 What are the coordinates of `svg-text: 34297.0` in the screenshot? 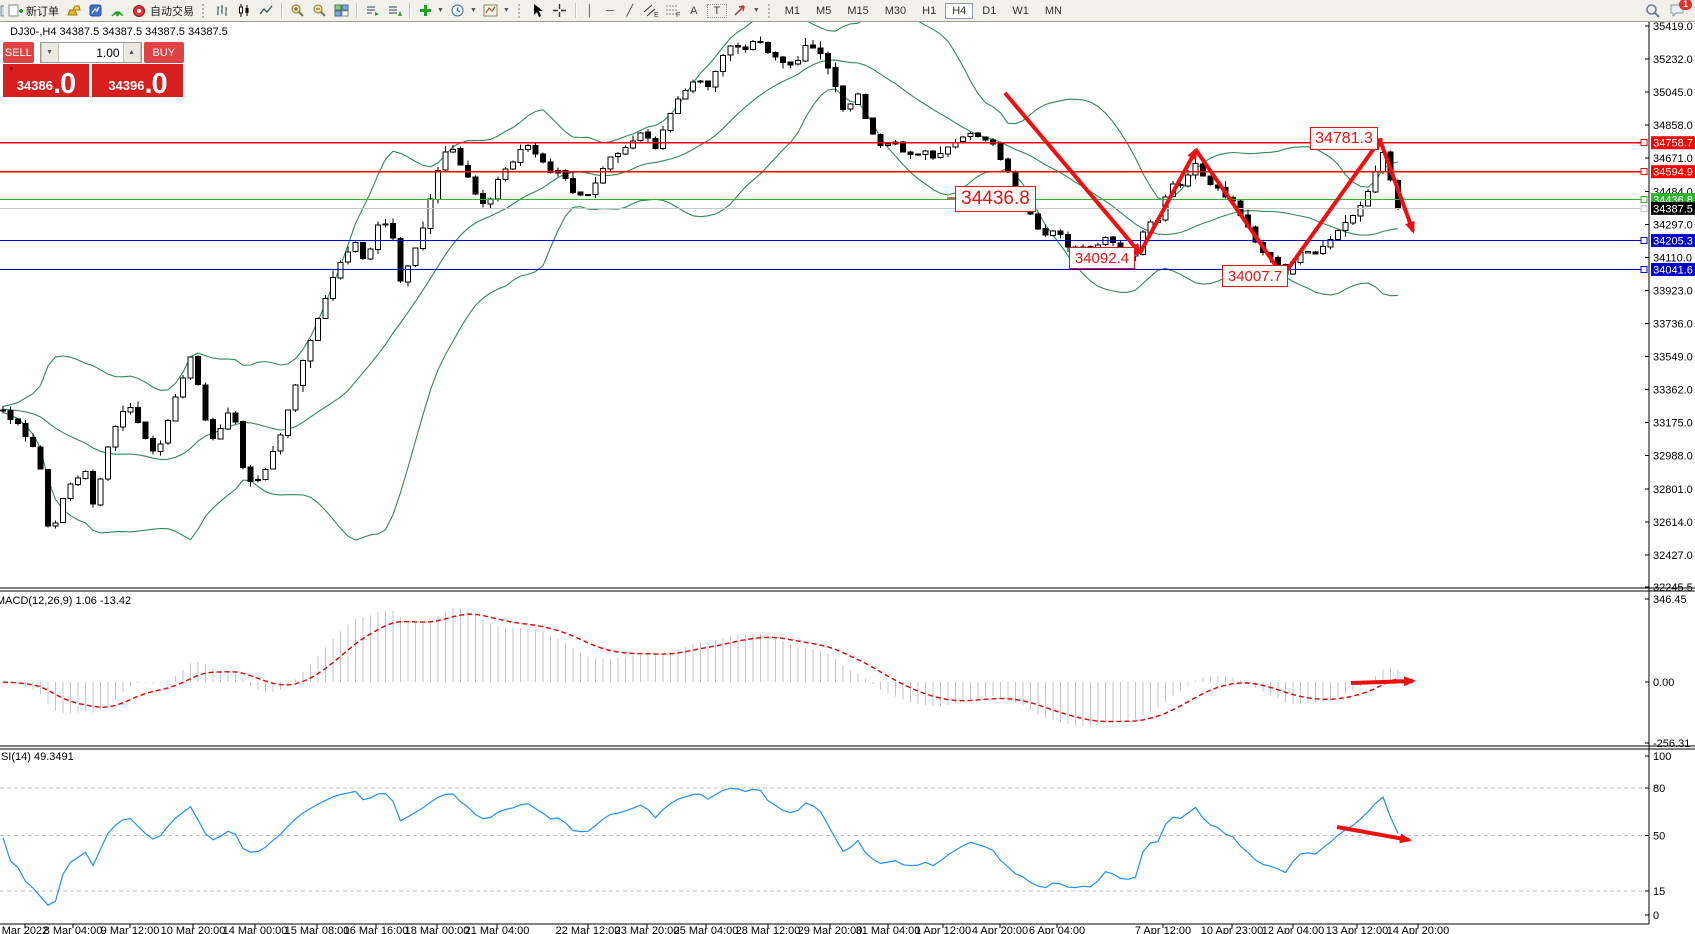 It's located at (1673, 225).